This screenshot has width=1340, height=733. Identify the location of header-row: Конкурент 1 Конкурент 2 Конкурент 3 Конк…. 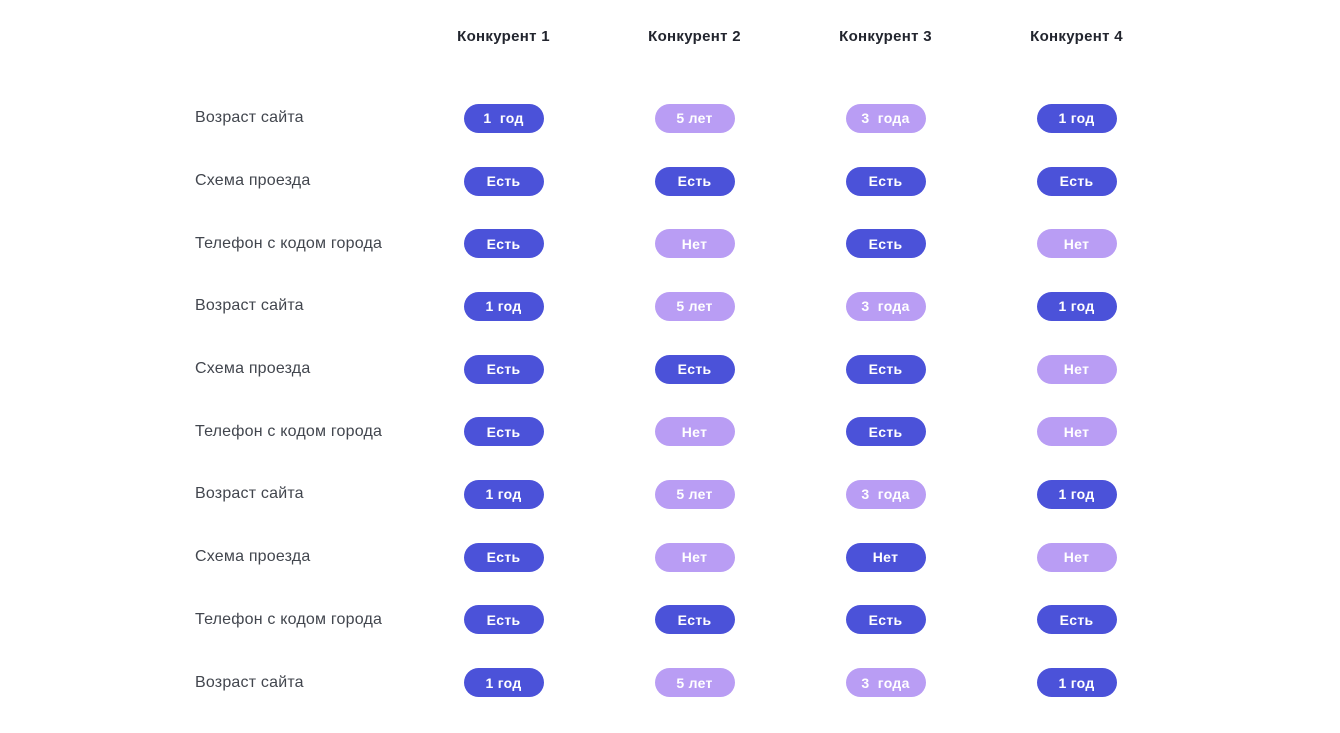
(767, 43).